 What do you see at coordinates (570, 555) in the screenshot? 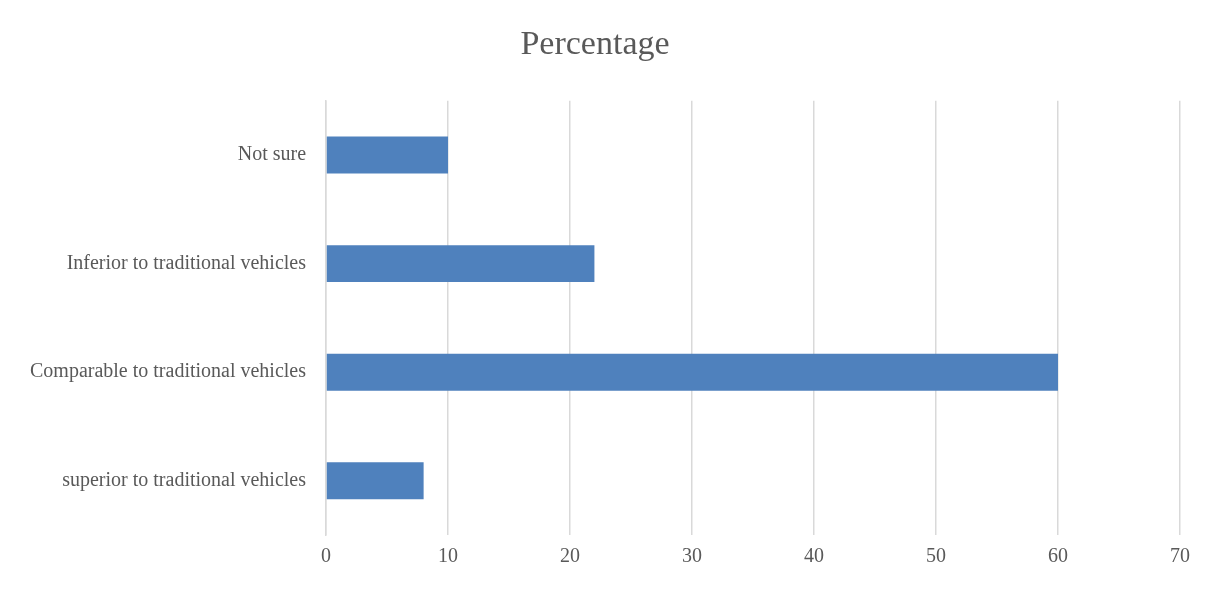
I see `x-tick-label: 20` at bounding box center [570, 555].